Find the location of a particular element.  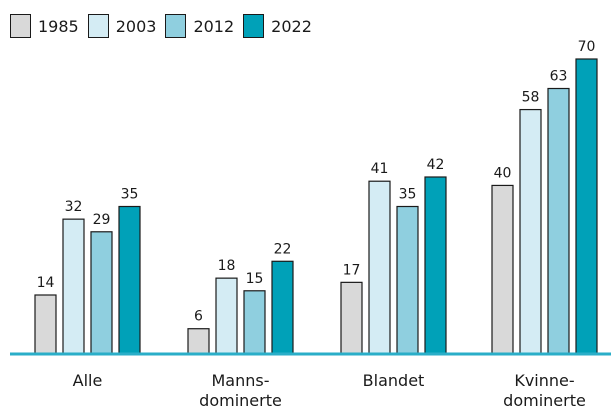

legend-item-2022: 2022 is located at coordinates (277, 26).